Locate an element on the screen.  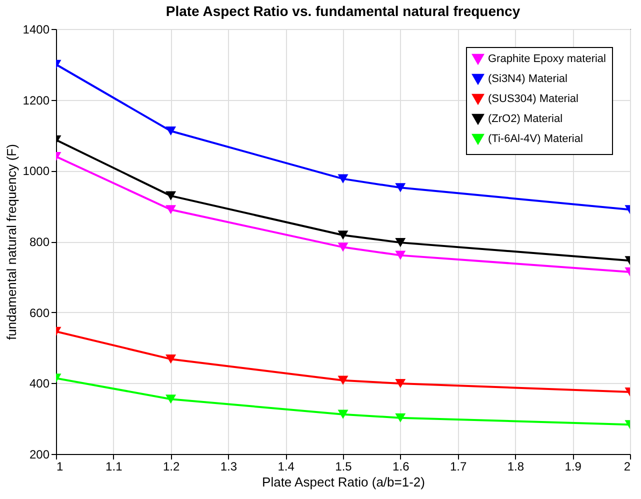
y-tick-label: 400 is located at coordinates (39, 383).